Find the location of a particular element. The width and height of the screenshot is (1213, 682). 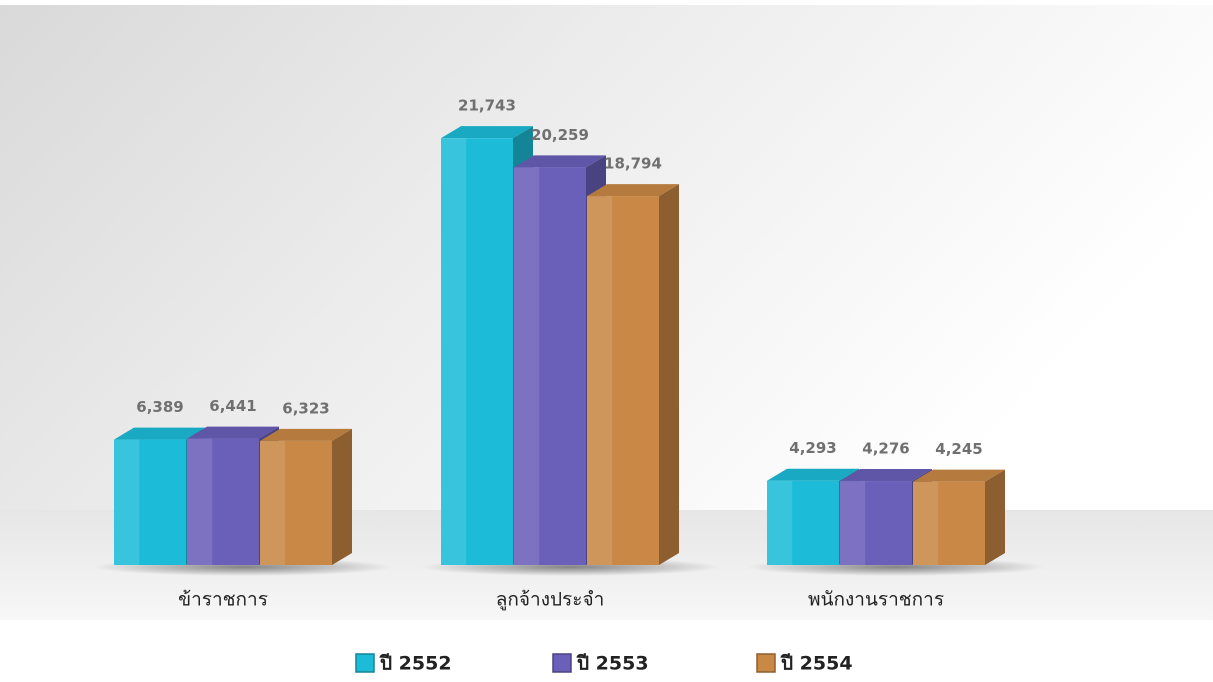

value-label: 20,259 is located at coordinates (560, 135).